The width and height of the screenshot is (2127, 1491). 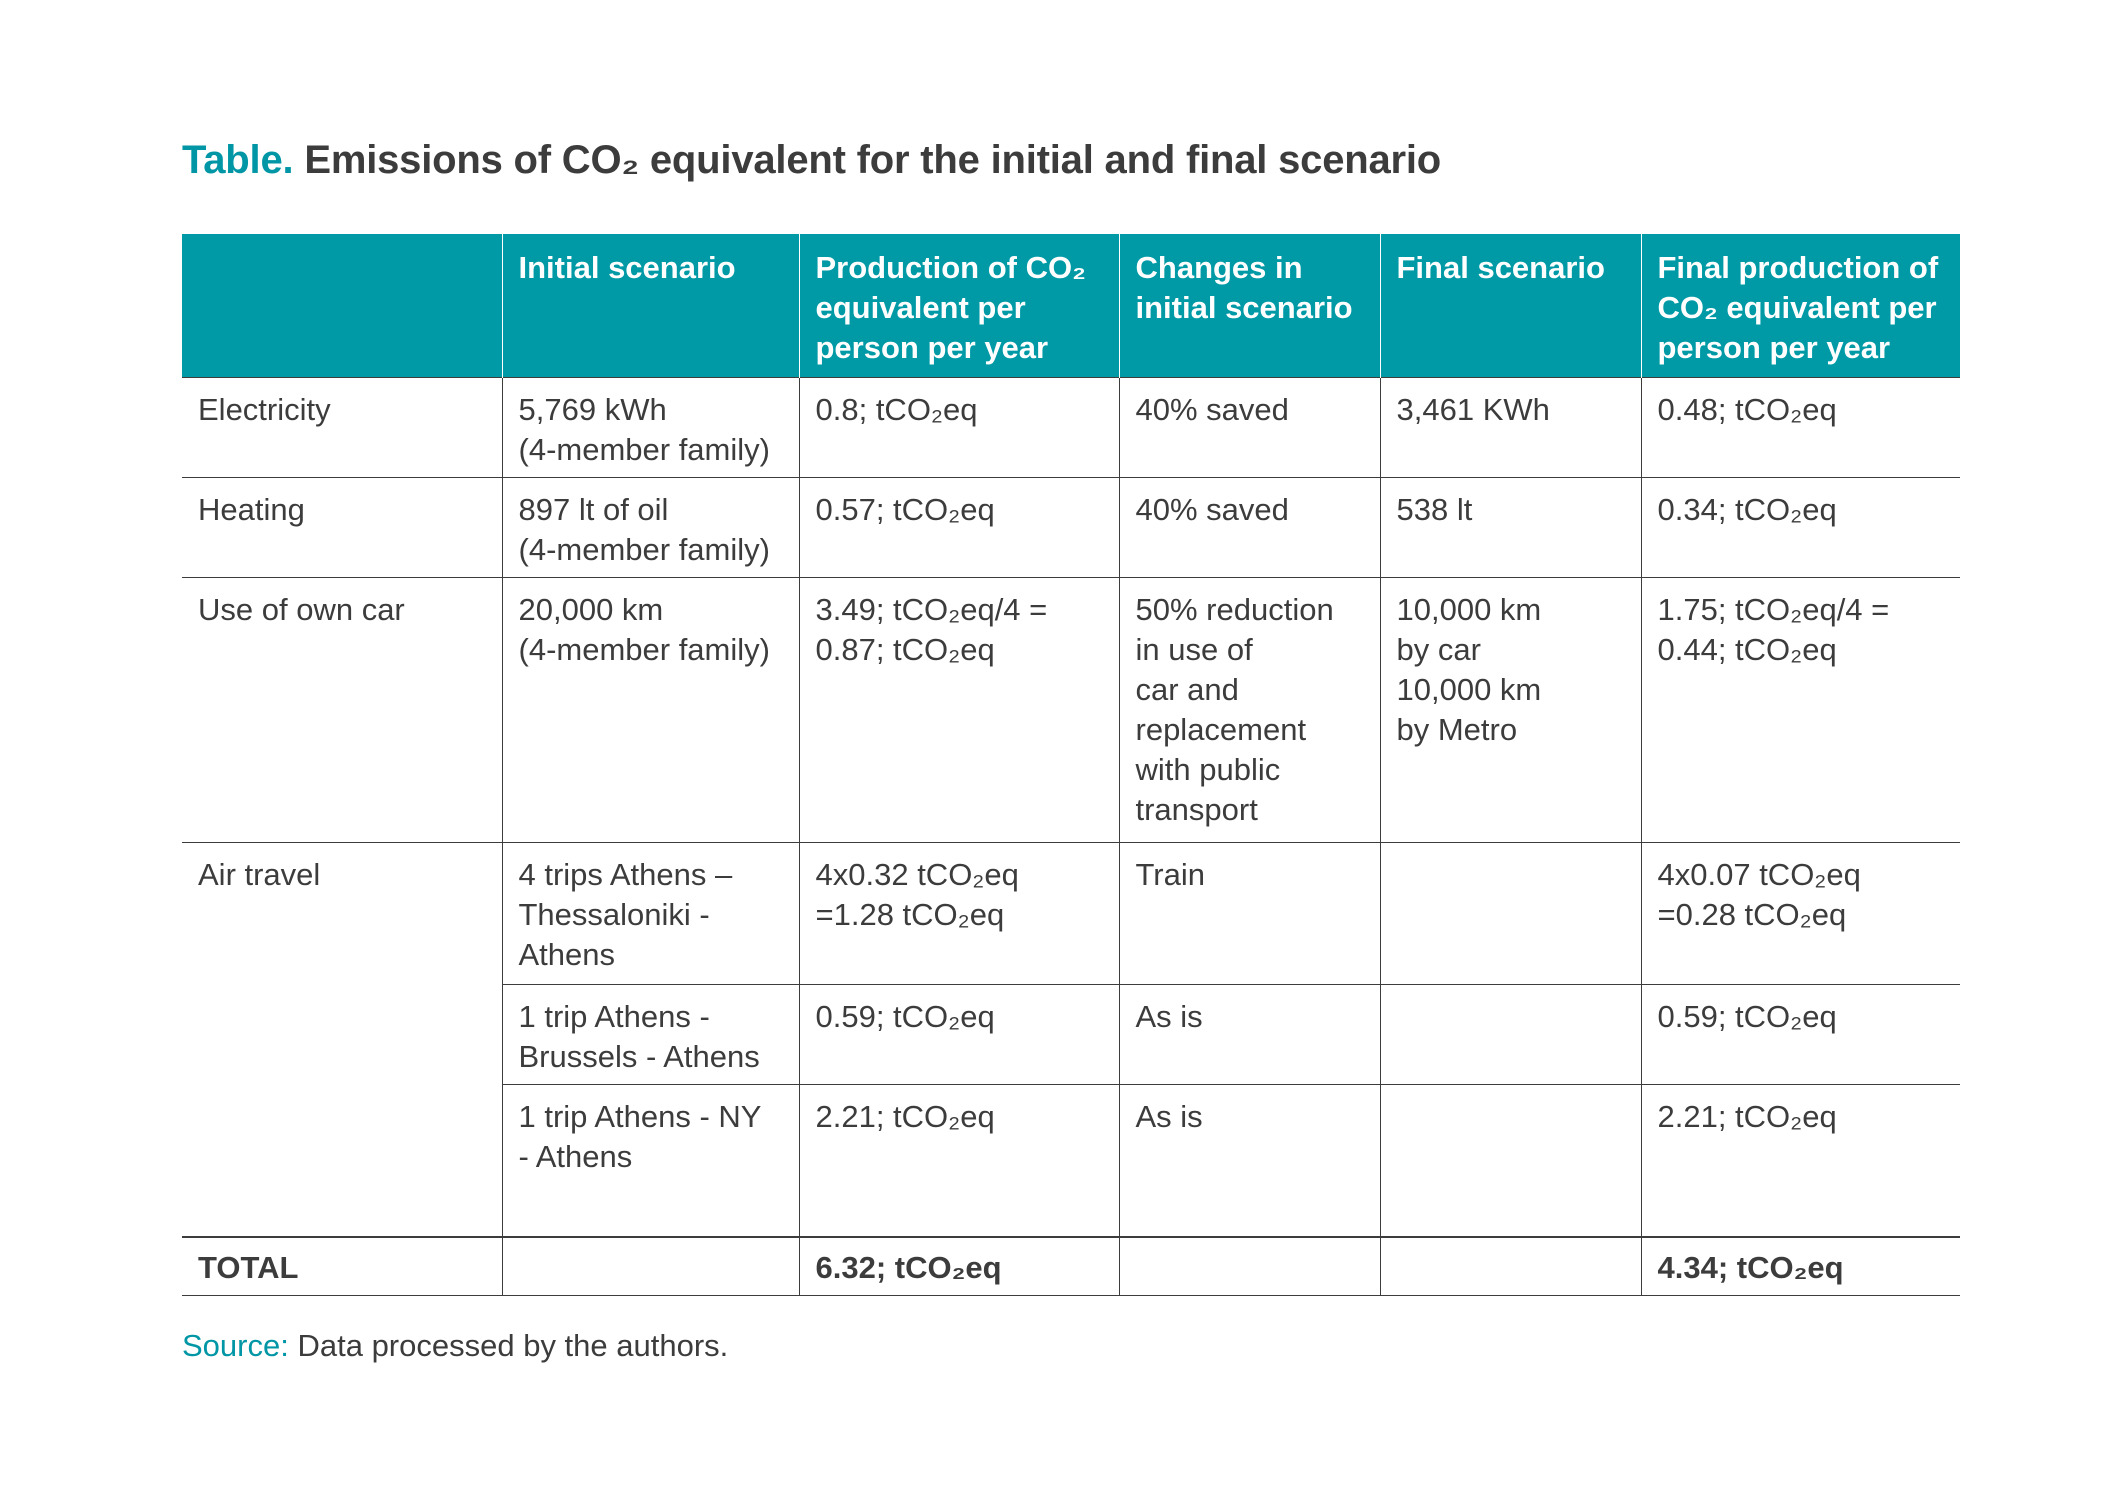 I want to click on cell-line: 4 trips Athens –, so click(x=625, y=874).